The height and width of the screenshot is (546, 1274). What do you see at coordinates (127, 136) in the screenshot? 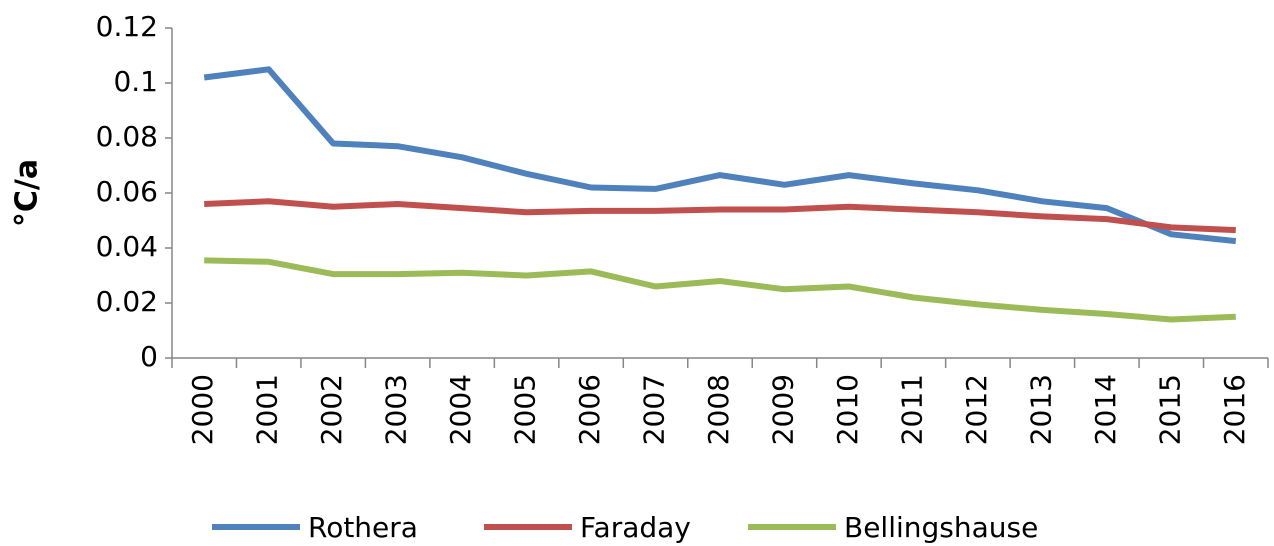
I see `y-tick-label: 0.08` at bounding box center [127, 136].